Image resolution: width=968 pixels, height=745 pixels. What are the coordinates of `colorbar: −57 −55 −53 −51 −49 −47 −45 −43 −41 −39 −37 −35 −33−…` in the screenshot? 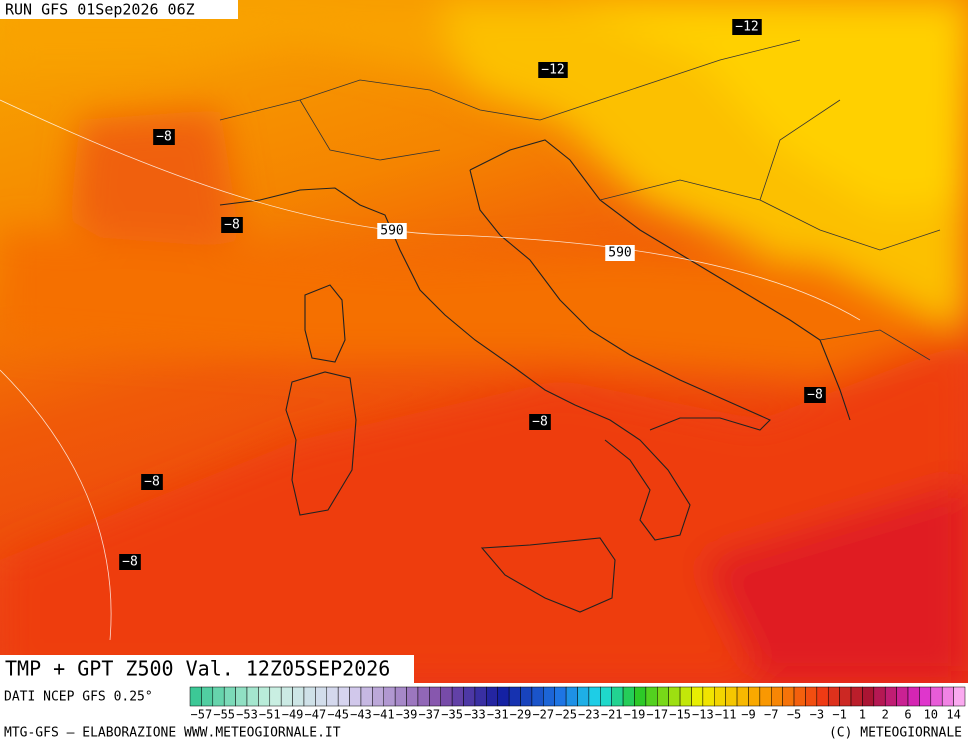 It's located at (577, 704).